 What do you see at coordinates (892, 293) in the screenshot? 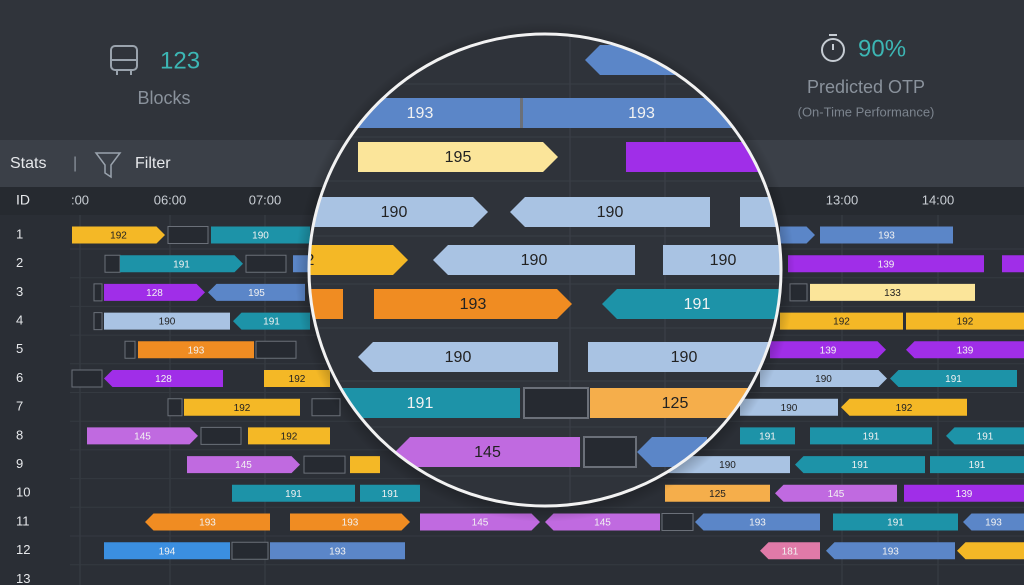
I see `trip-label: 133` at bounding box center [892, 293].